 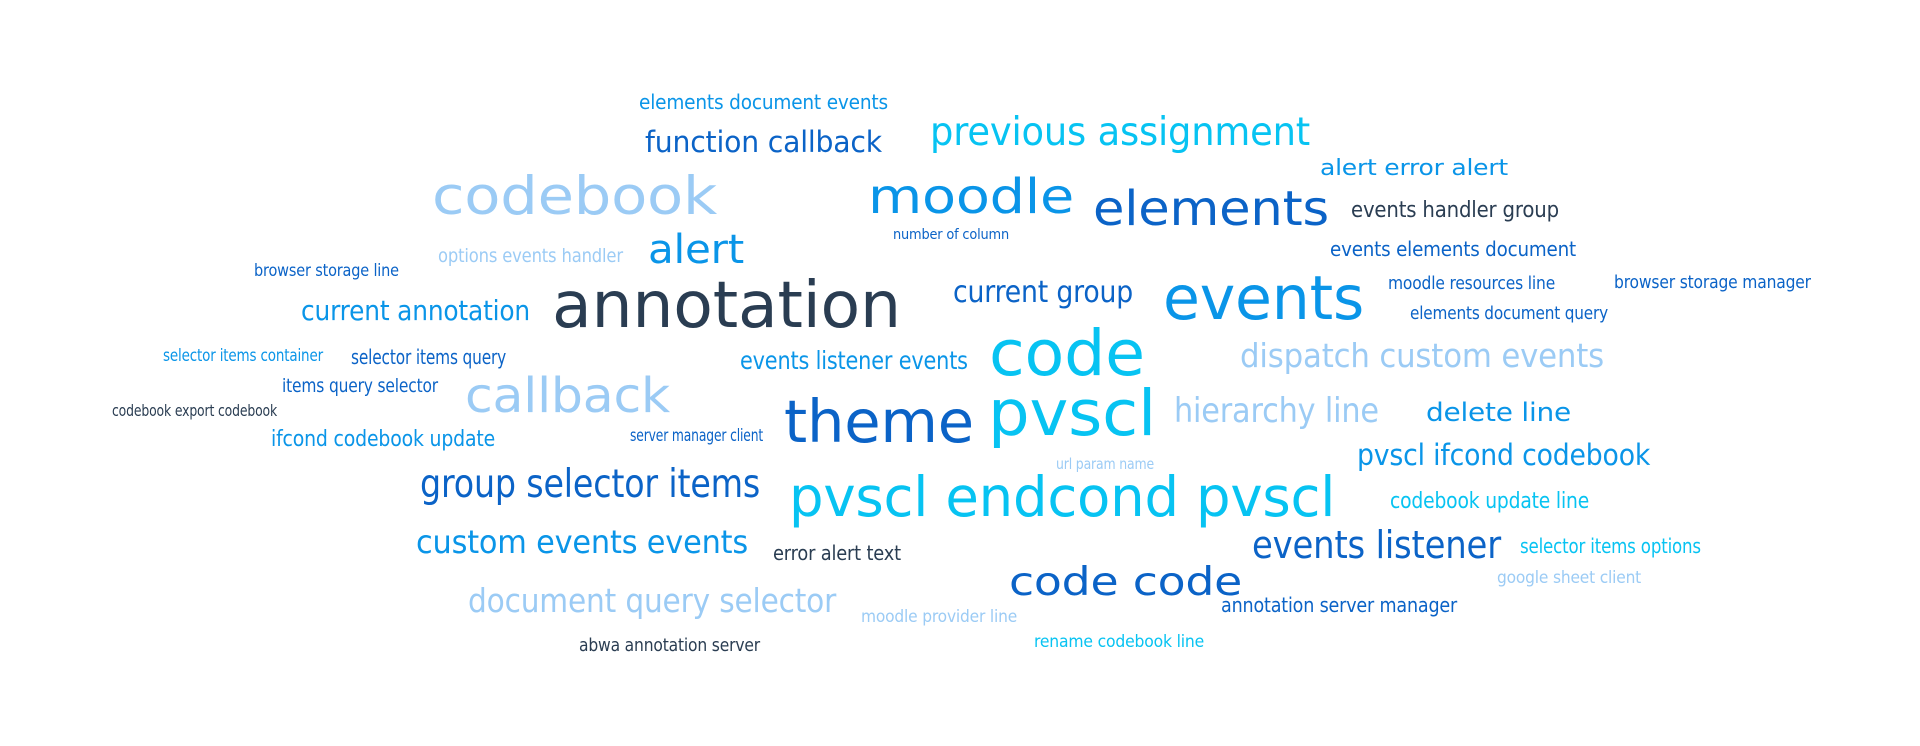 I want to click on word-events-elements-document: events elements document, so click(x=1453, y=249).